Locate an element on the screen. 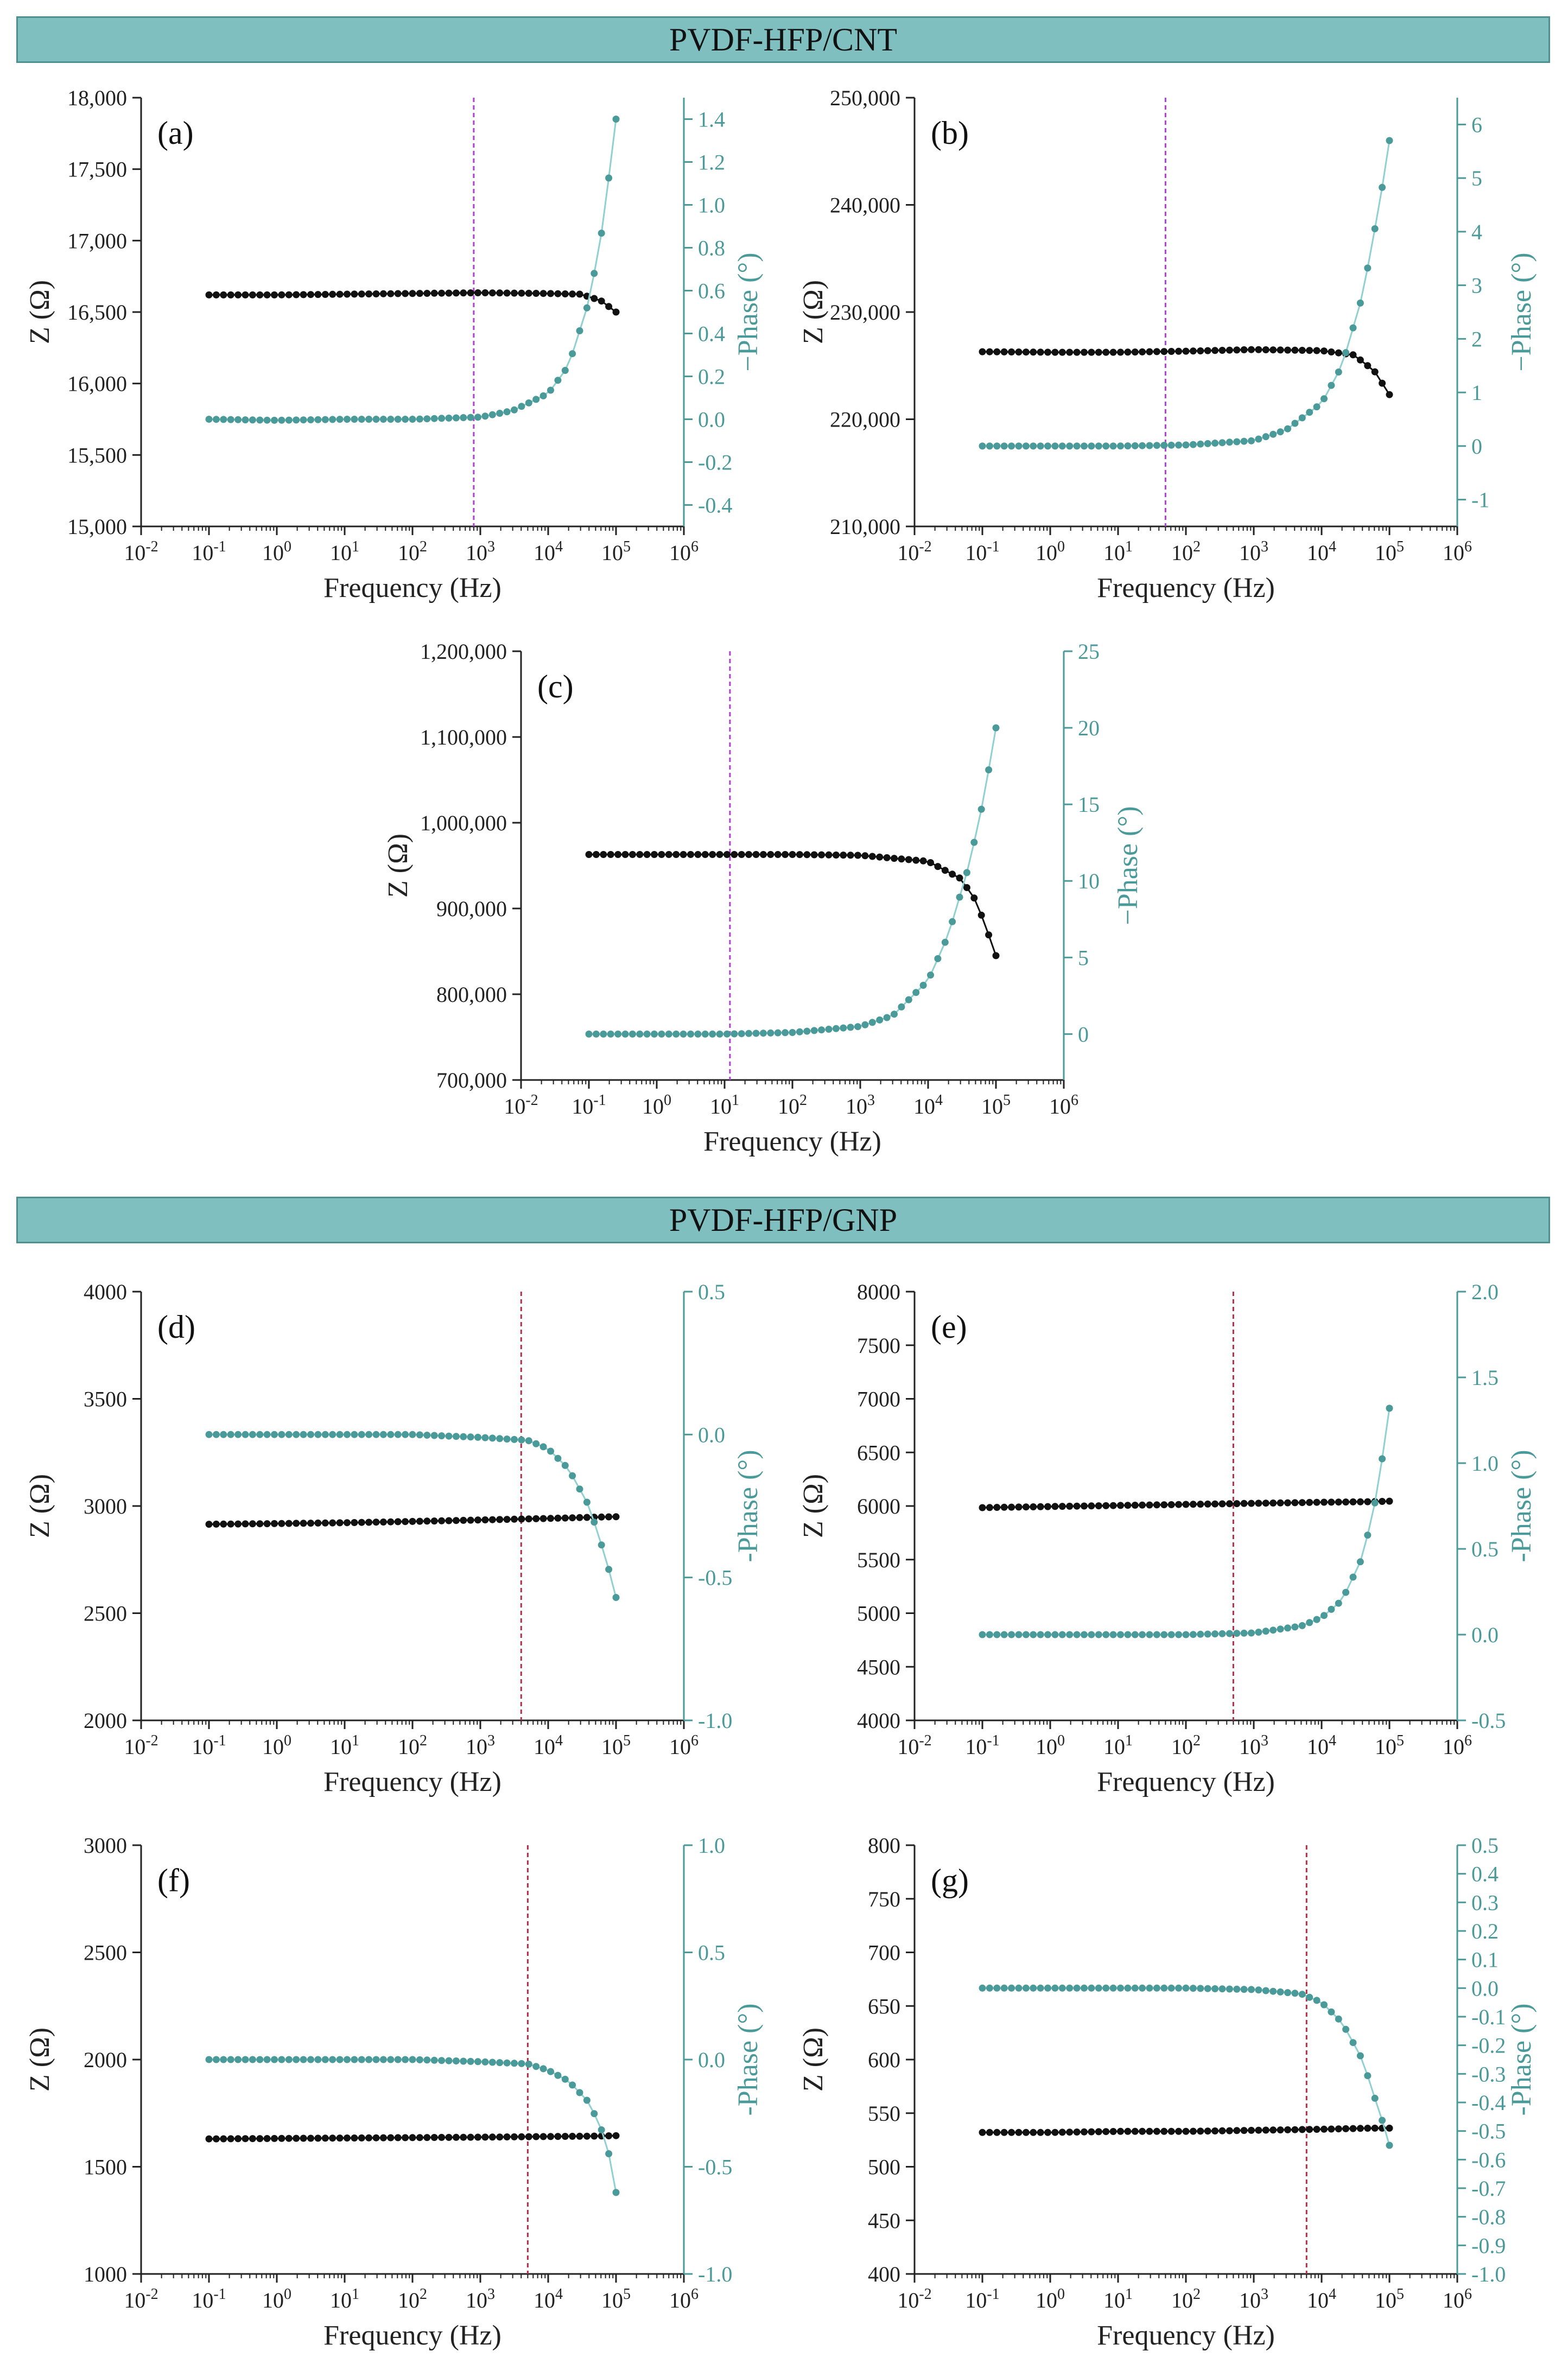  x-tick-label: 10⁶ is located at coordinates (1457, 551).